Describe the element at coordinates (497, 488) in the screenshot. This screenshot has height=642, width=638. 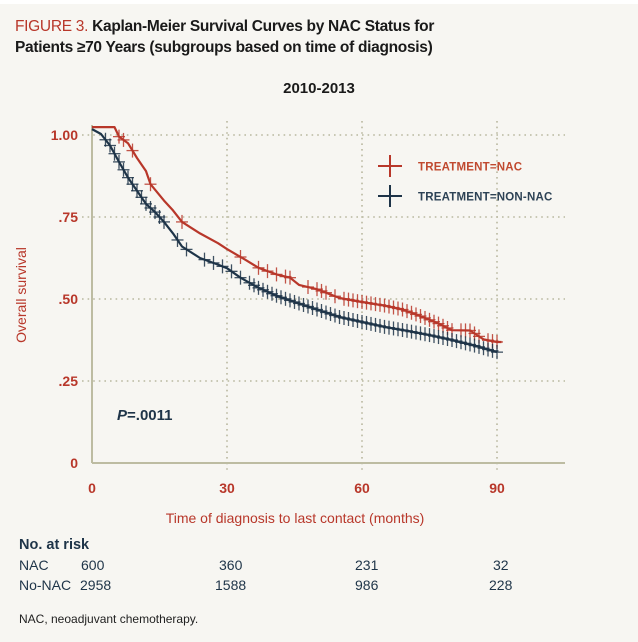
I see `x-tick-label: 90` at that location.